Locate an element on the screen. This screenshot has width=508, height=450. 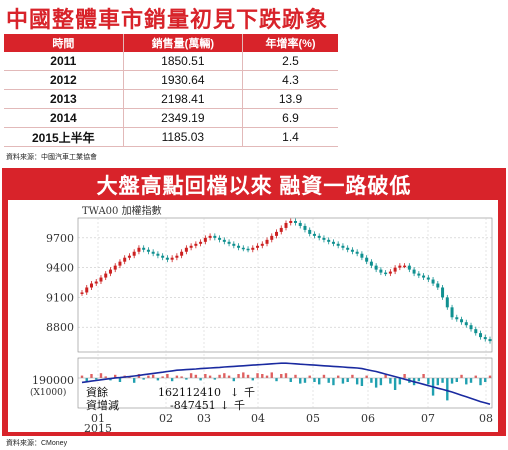
headline: 中國整體車市銷量初見下跌跡象 is located at coordinates (167, 19).